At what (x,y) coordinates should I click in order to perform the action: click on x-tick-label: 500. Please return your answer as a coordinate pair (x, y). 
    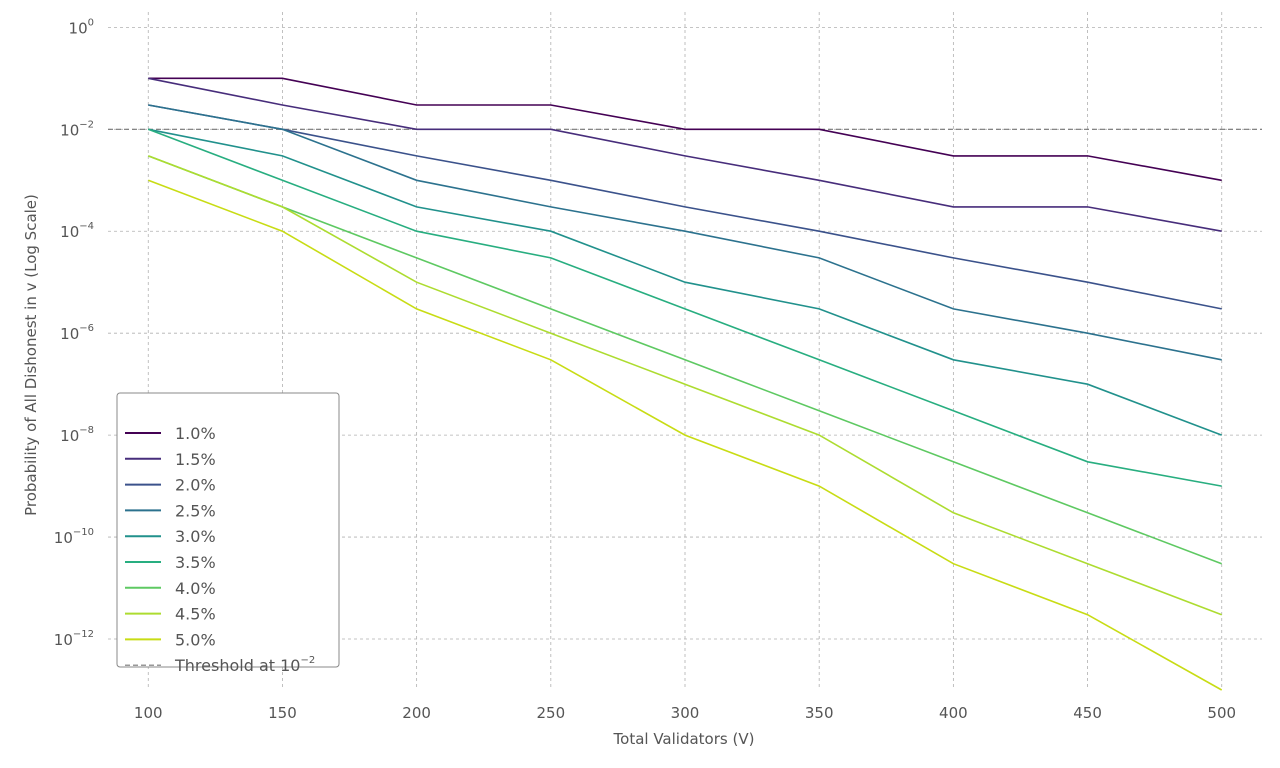
    Looking at the image, I should click on (1221, 713).